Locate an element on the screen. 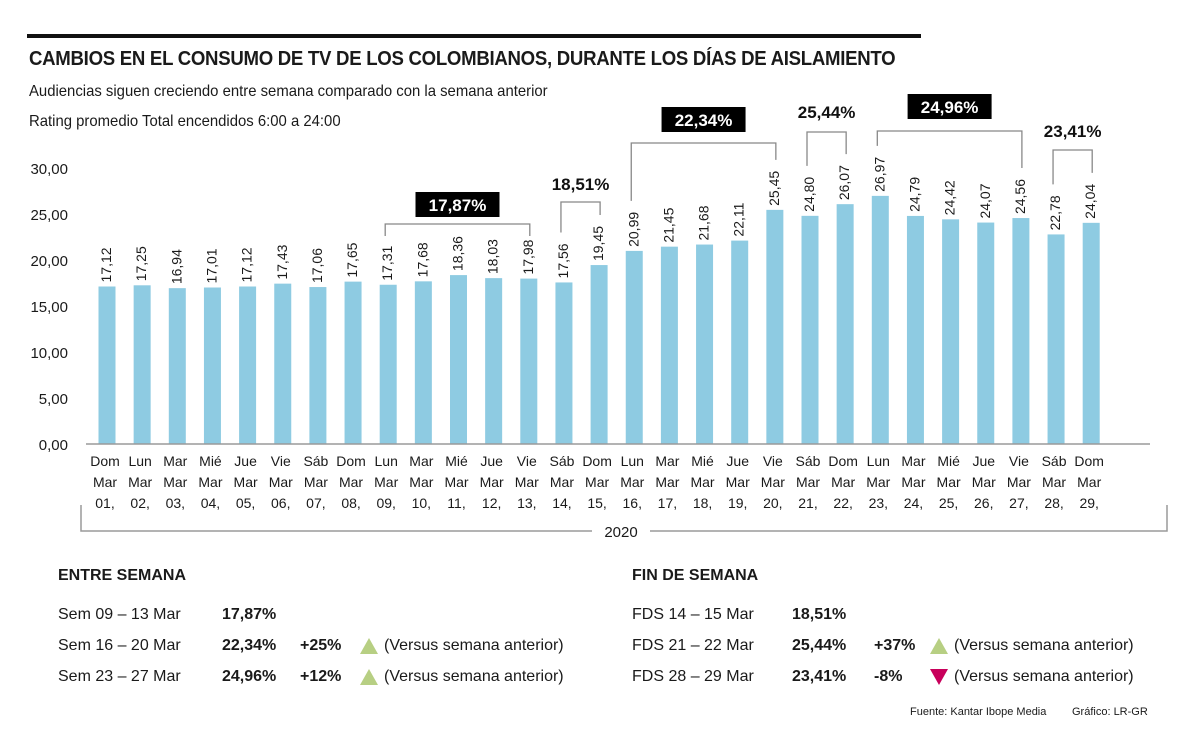 The width and height of the screenshot is (1200, 753). bar-value-label: 18,36 is located at coordinates (458, 253).